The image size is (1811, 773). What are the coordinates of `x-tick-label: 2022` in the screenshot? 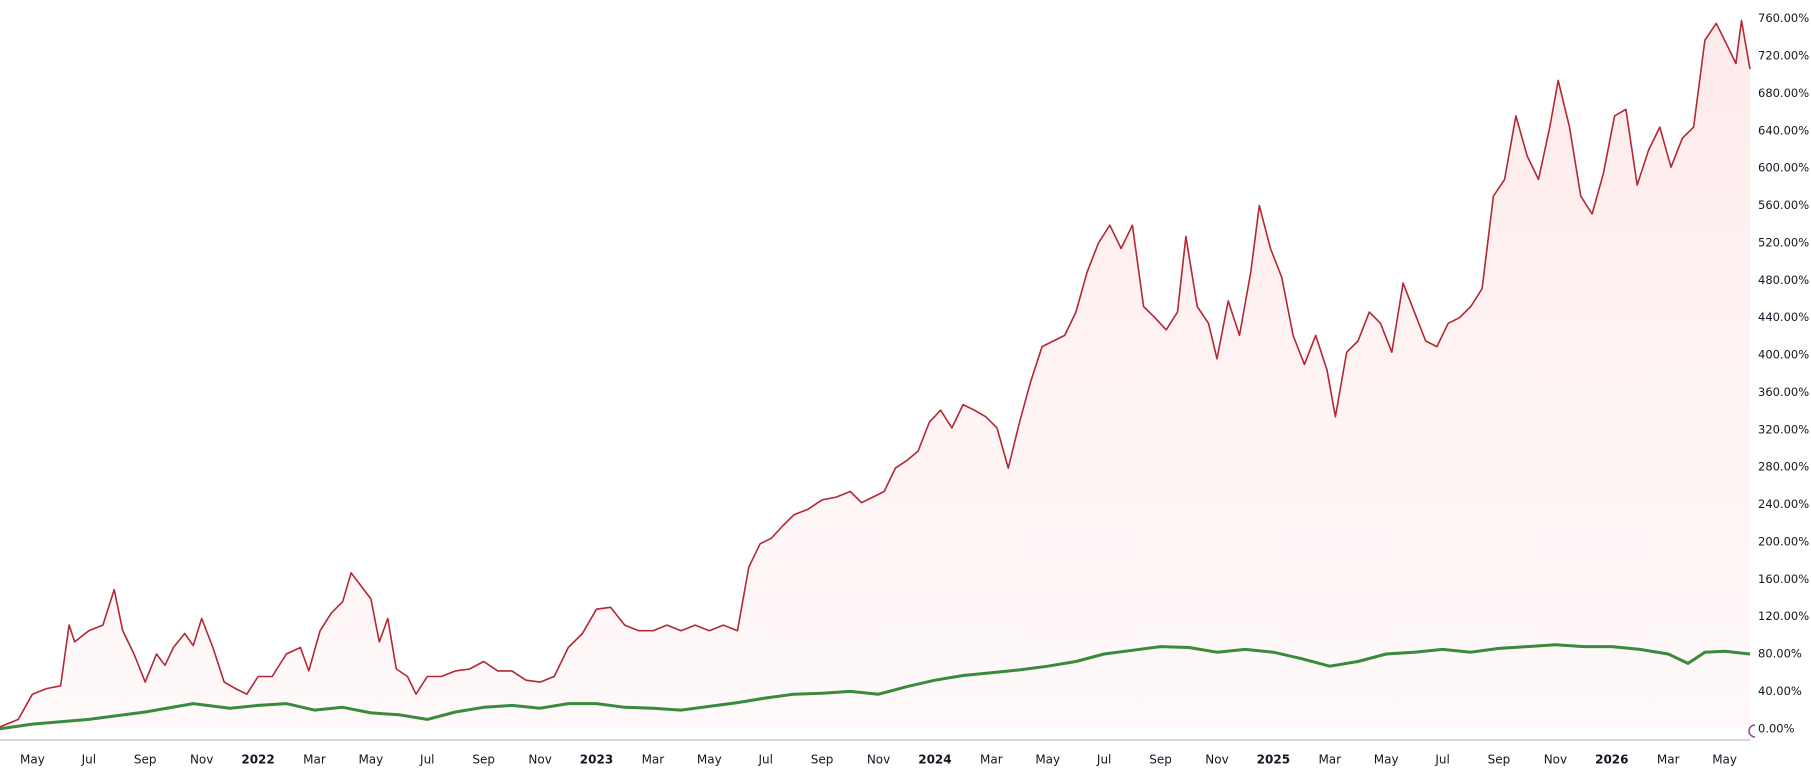 It's located at (257, 760).